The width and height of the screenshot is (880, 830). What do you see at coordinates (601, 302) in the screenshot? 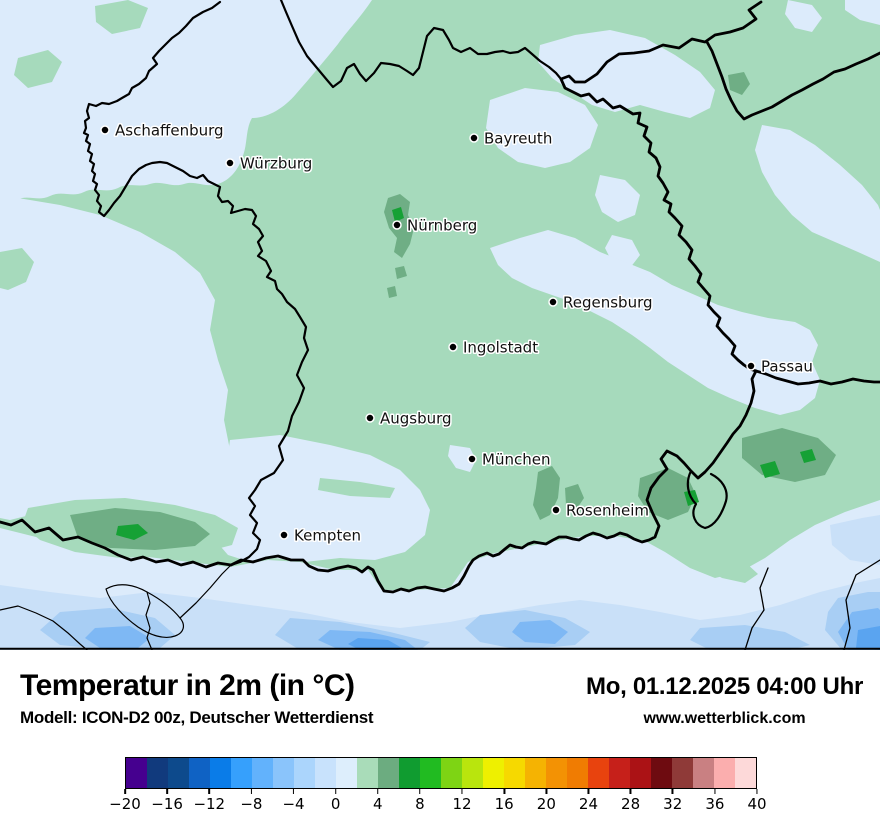
I see `city-marker-regensburg: Regensburg` at bounding box center [601, 302].